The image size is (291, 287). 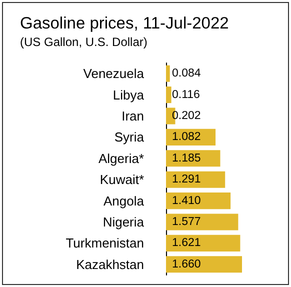 I want to click on y-tick-label: Kuwait*, so click(x=122, y=180).